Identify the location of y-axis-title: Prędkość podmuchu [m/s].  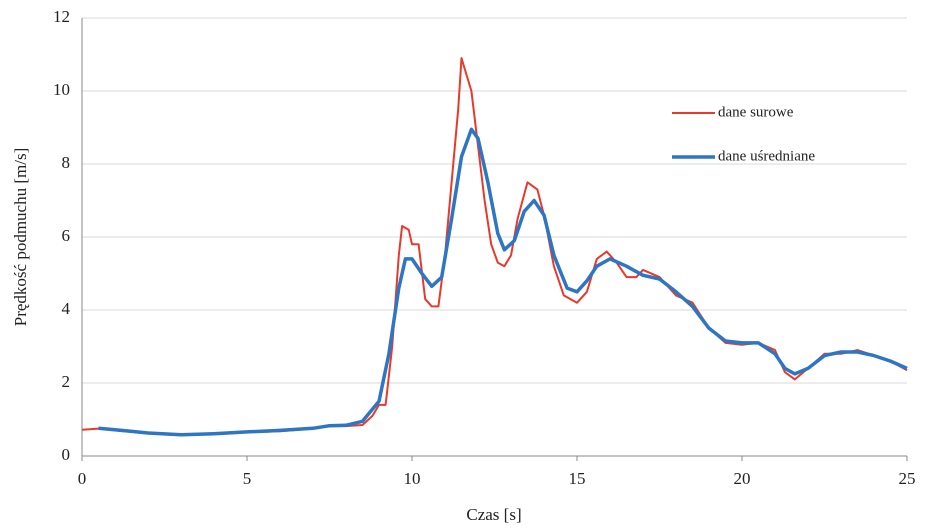
(20, 237).